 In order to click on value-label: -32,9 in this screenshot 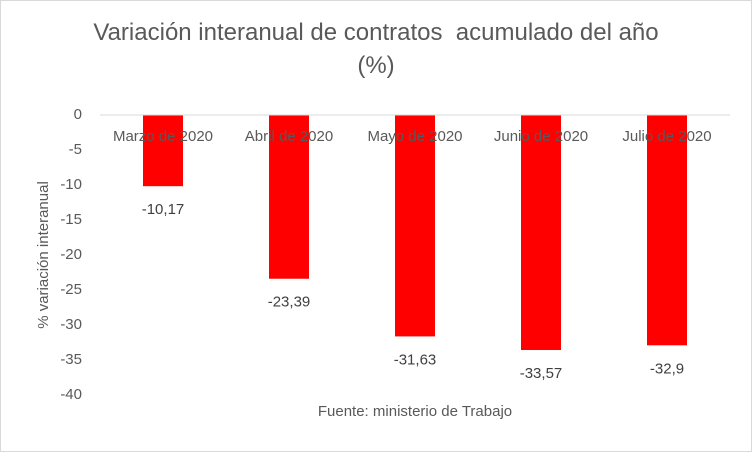, I will do `click(667, 368)`.